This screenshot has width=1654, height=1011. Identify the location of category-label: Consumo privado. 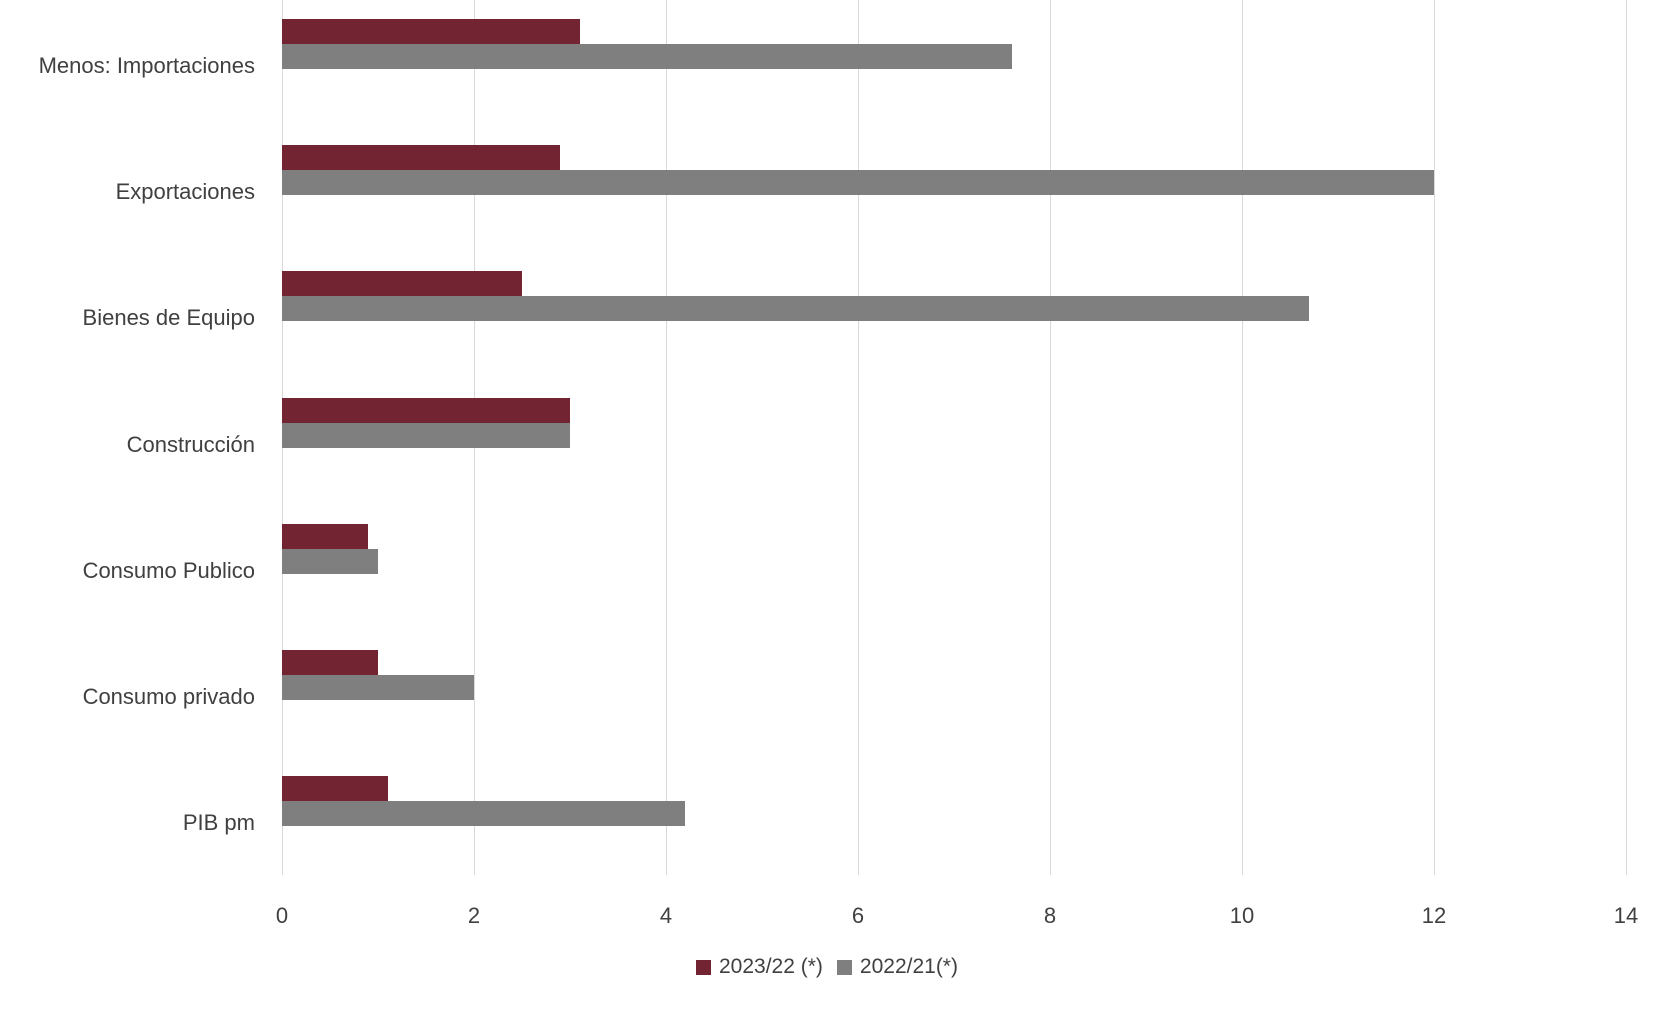
(168, 696).